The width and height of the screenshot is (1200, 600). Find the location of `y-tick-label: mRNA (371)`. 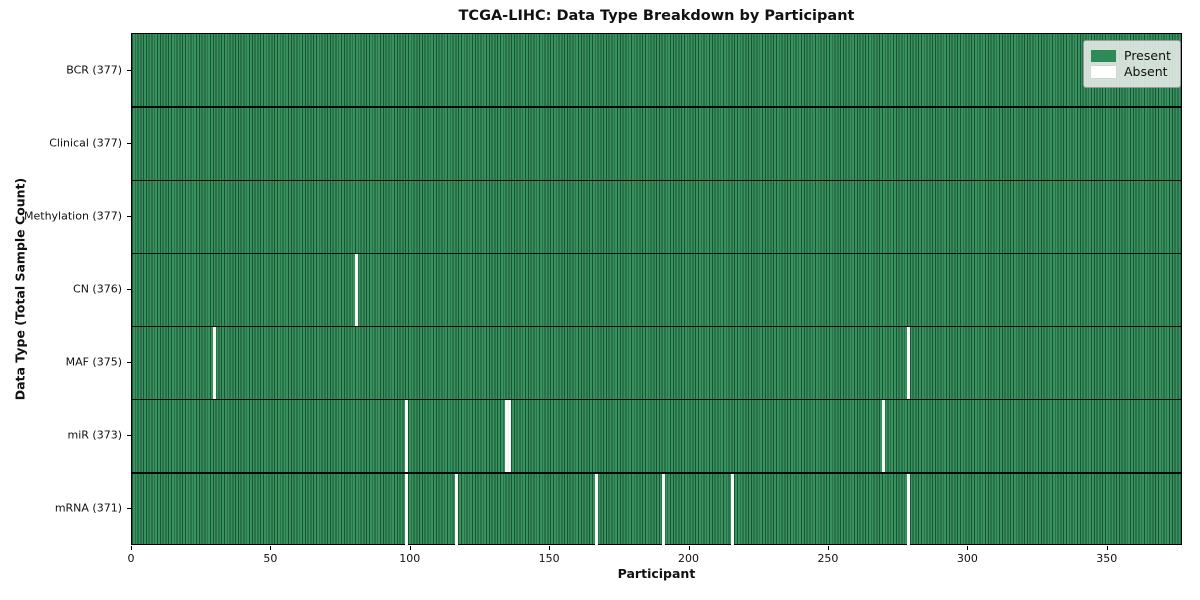

y-tick-label: mRNA (371) is located at coordinates (88, 508).